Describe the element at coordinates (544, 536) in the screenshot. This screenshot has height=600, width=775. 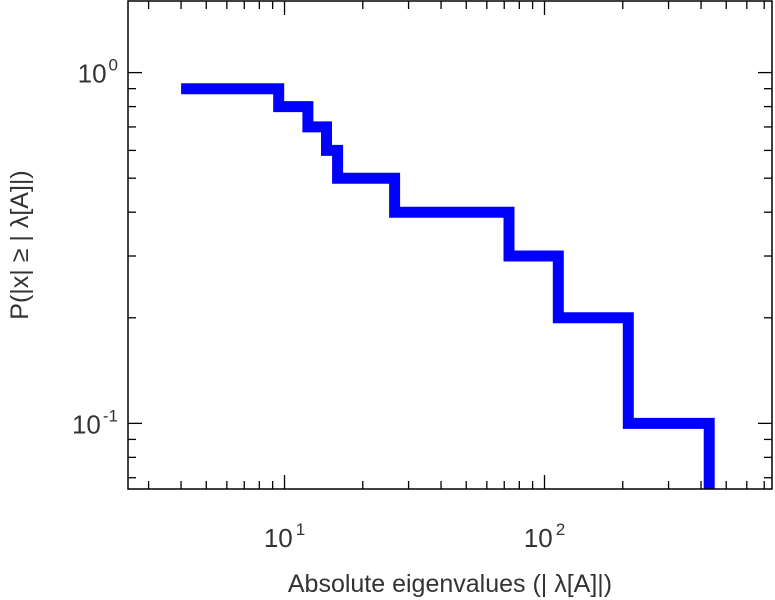
I see `x-tick-label: 10 2` at that location.